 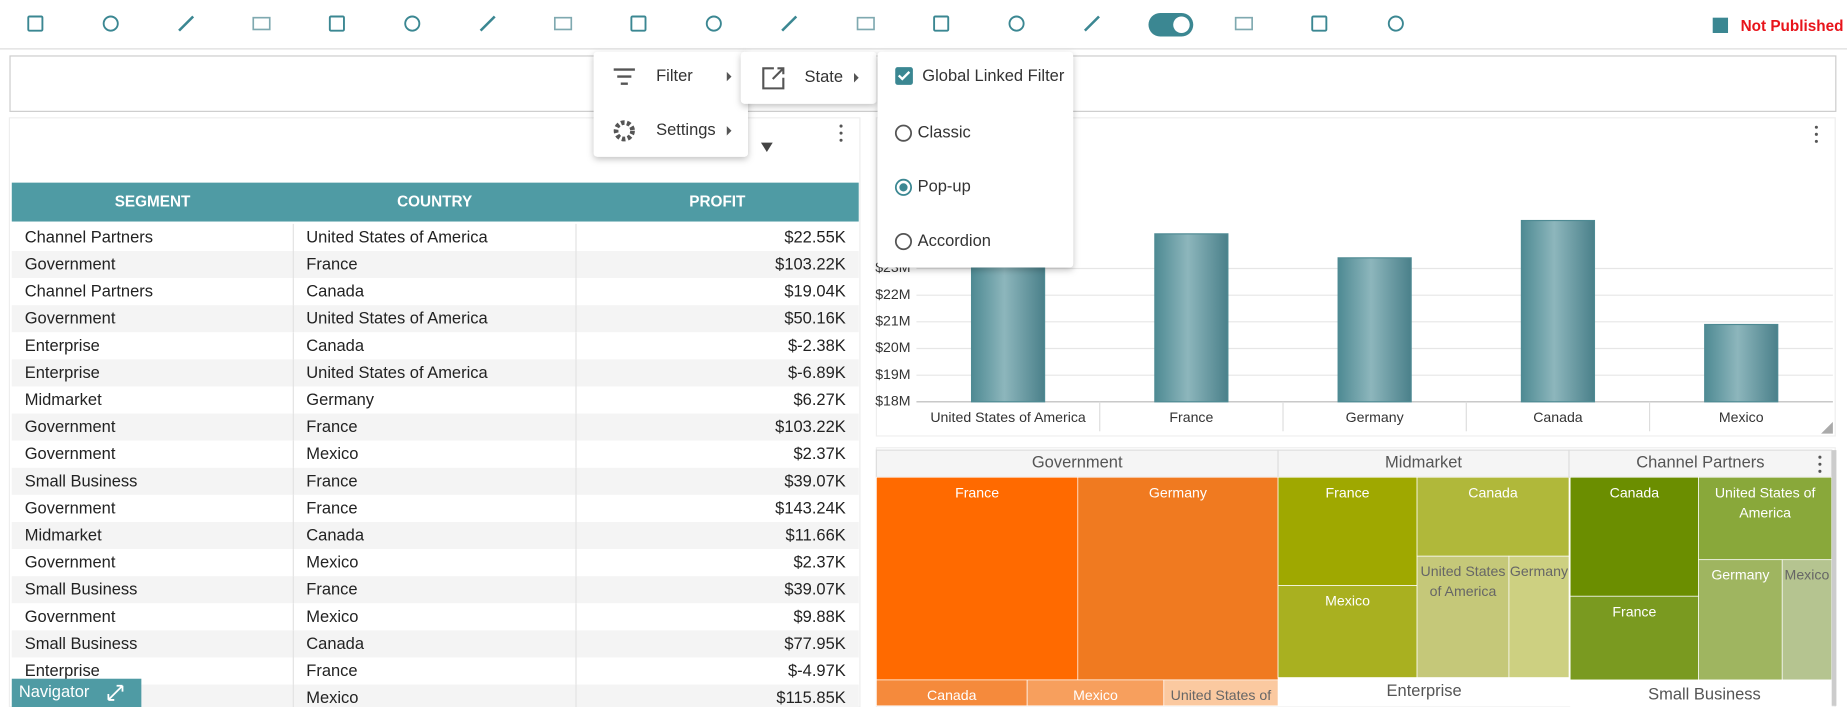 I want to click on y-tick-label: $18M, so click(x=892, y=401).